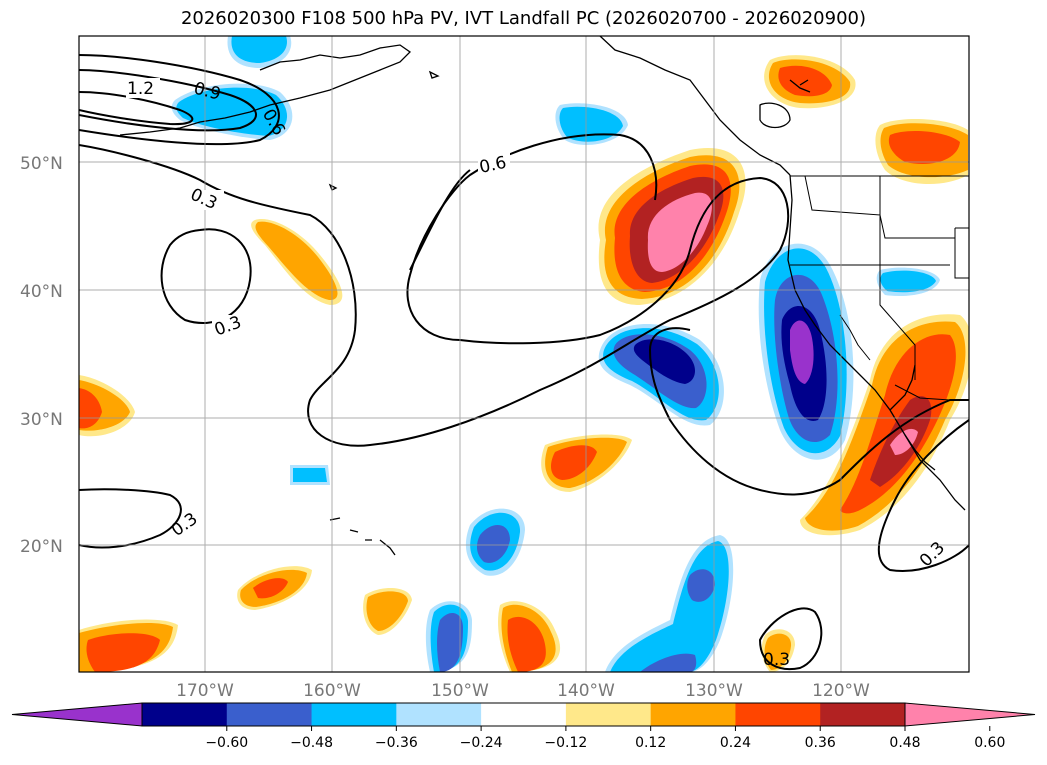 Image resolution: width=1047 pixels, height=765 pixels. Describe the element at coordinates (140, 89) in the screenshot. I see `pv-label-1-2: 1.2` at that location.